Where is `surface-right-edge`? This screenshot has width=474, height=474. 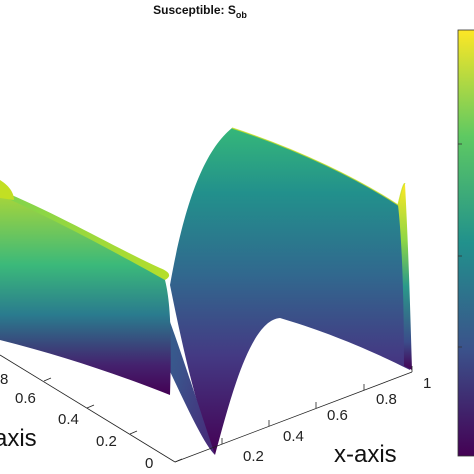 surface-right-edge is located at coordinates (318, 166).